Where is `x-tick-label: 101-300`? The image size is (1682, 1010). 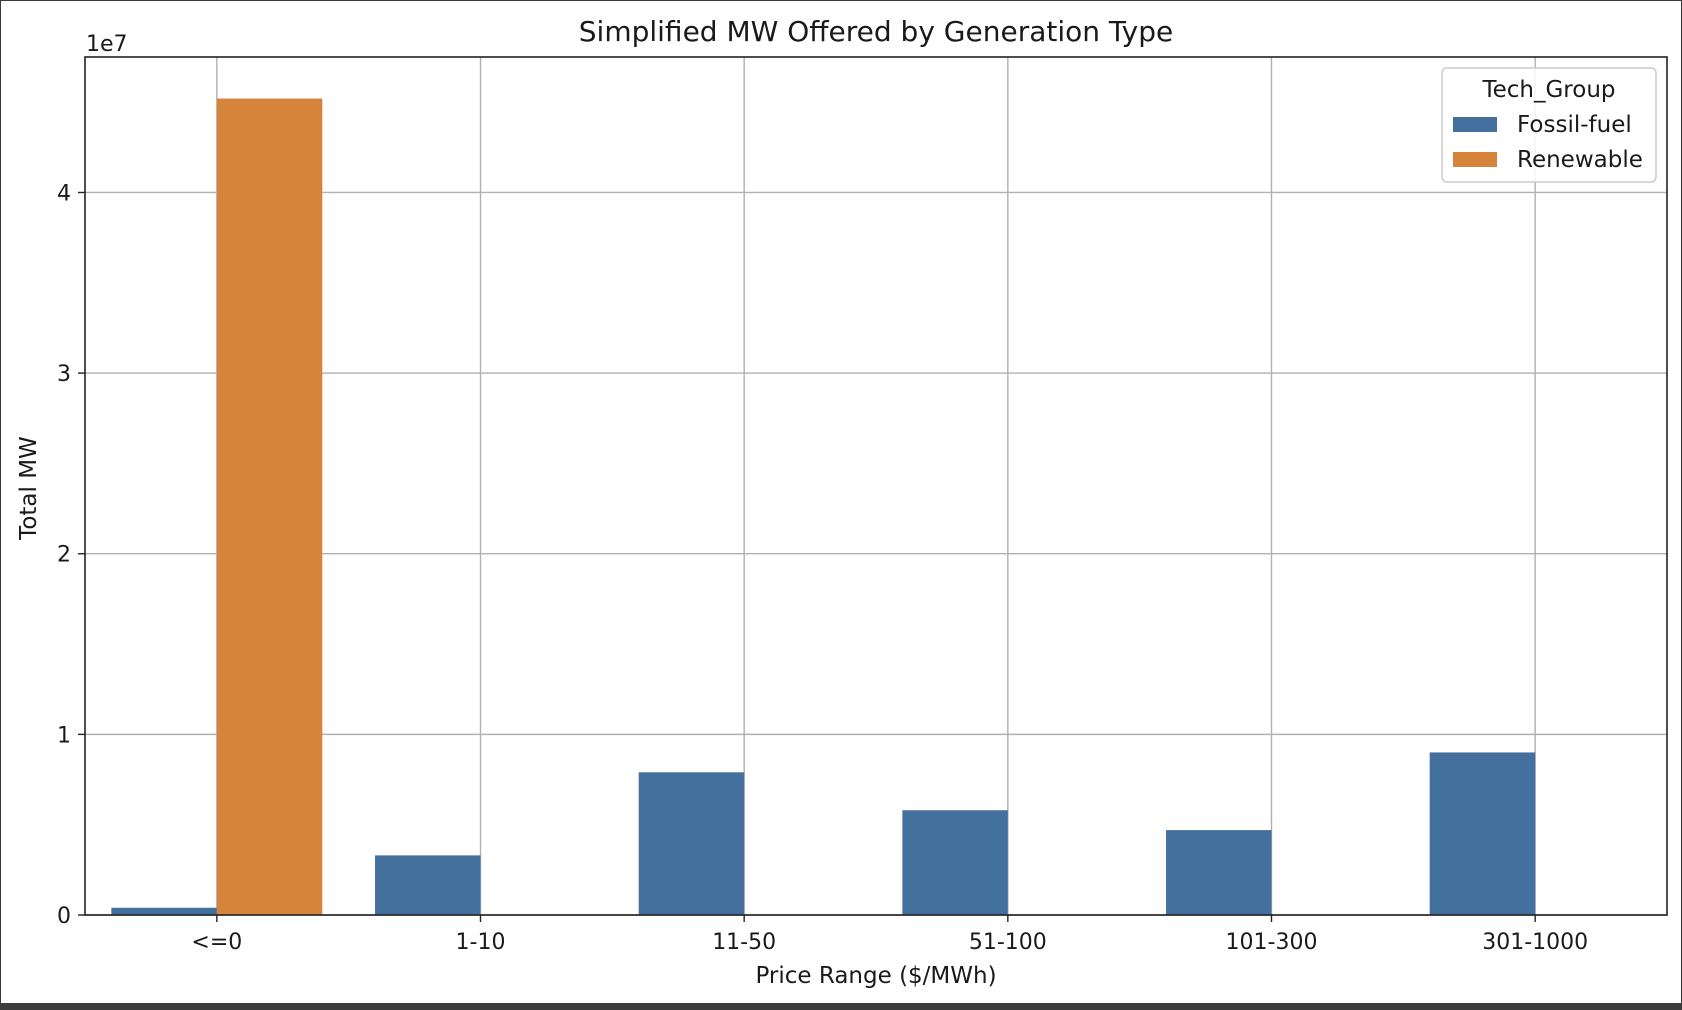
x-tick-label: 101-300 is located at coordinates (1272, 942).